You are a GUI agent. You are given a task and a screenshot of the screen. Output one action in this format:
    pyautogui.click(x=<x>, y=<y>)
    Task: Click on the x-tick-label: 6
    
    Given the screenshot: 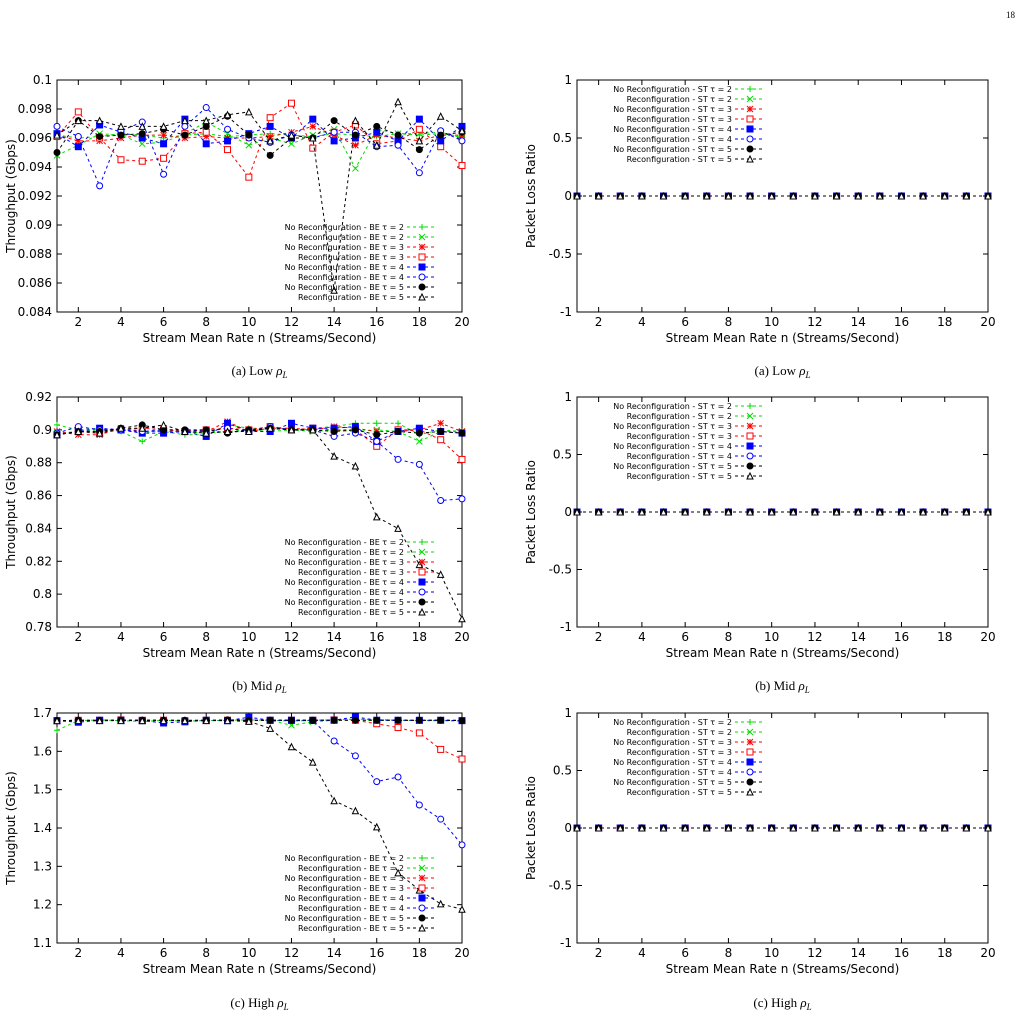 What is the action you would take?
    pyautogui.click(x=164, y=637)
    